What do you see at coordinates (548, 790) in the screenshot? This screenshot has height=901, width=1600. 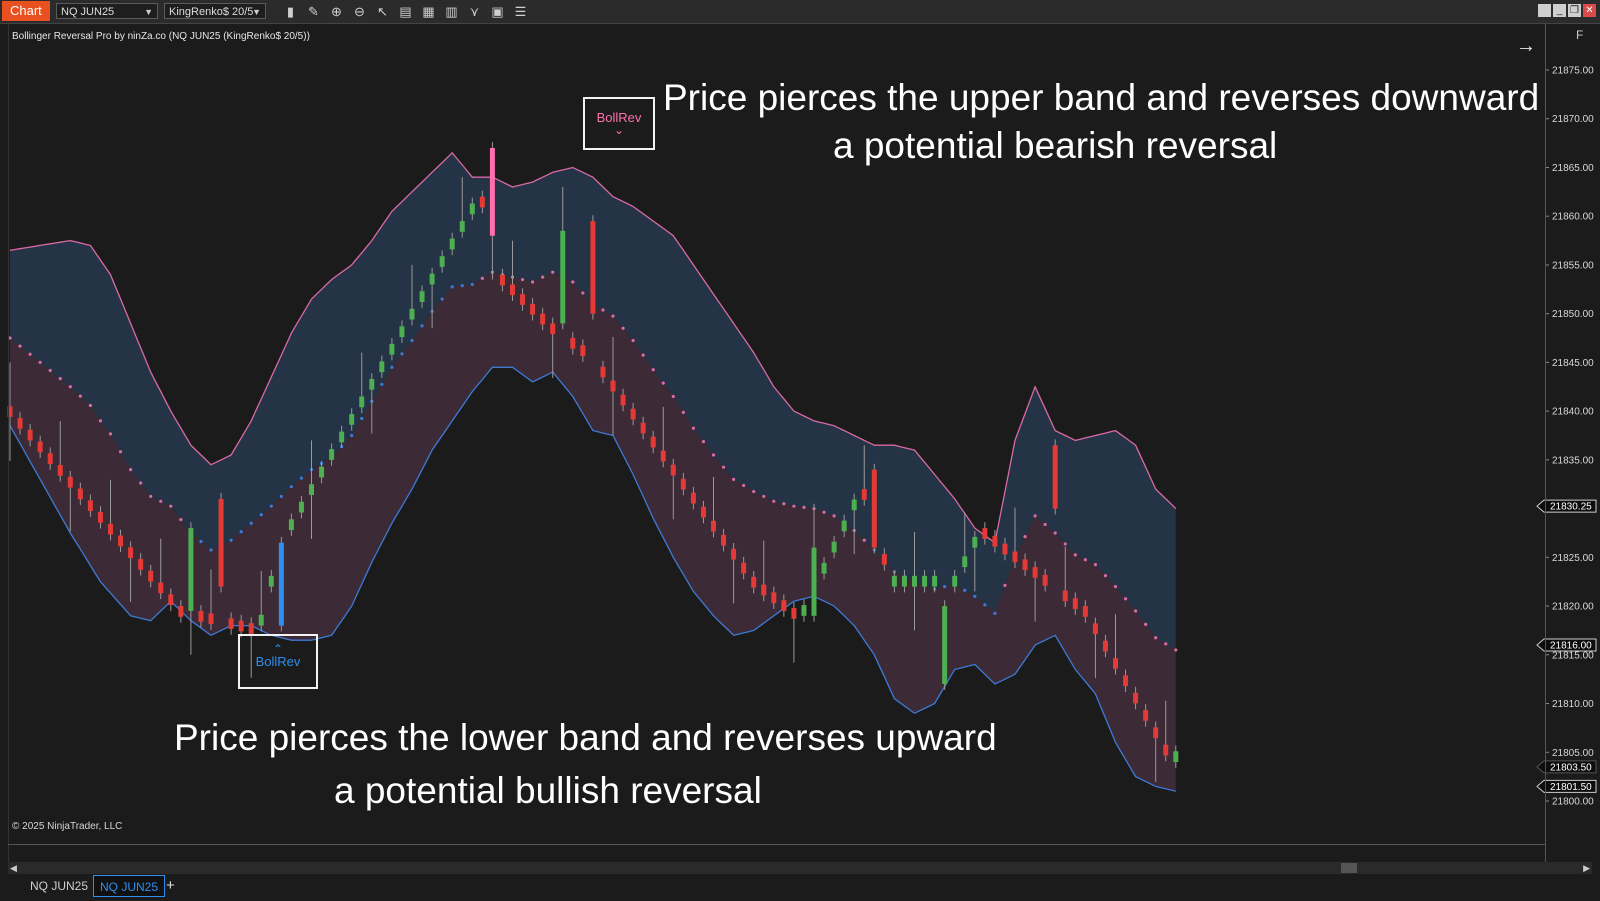 I see `annotation-bottom-line2: a potential bullish reversal` at bounding box center [548, 790].